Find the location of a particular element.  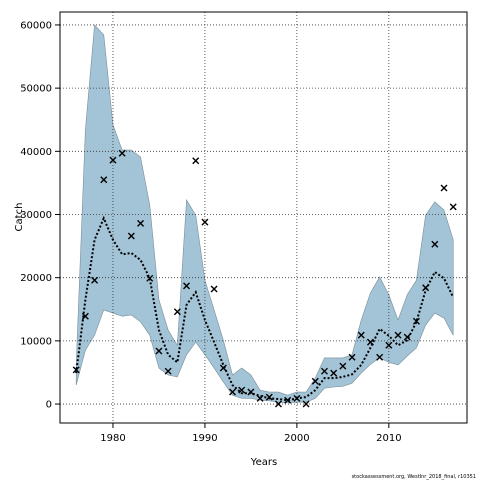

y-tick-label: 60000 is located at coordinates (36, 25).